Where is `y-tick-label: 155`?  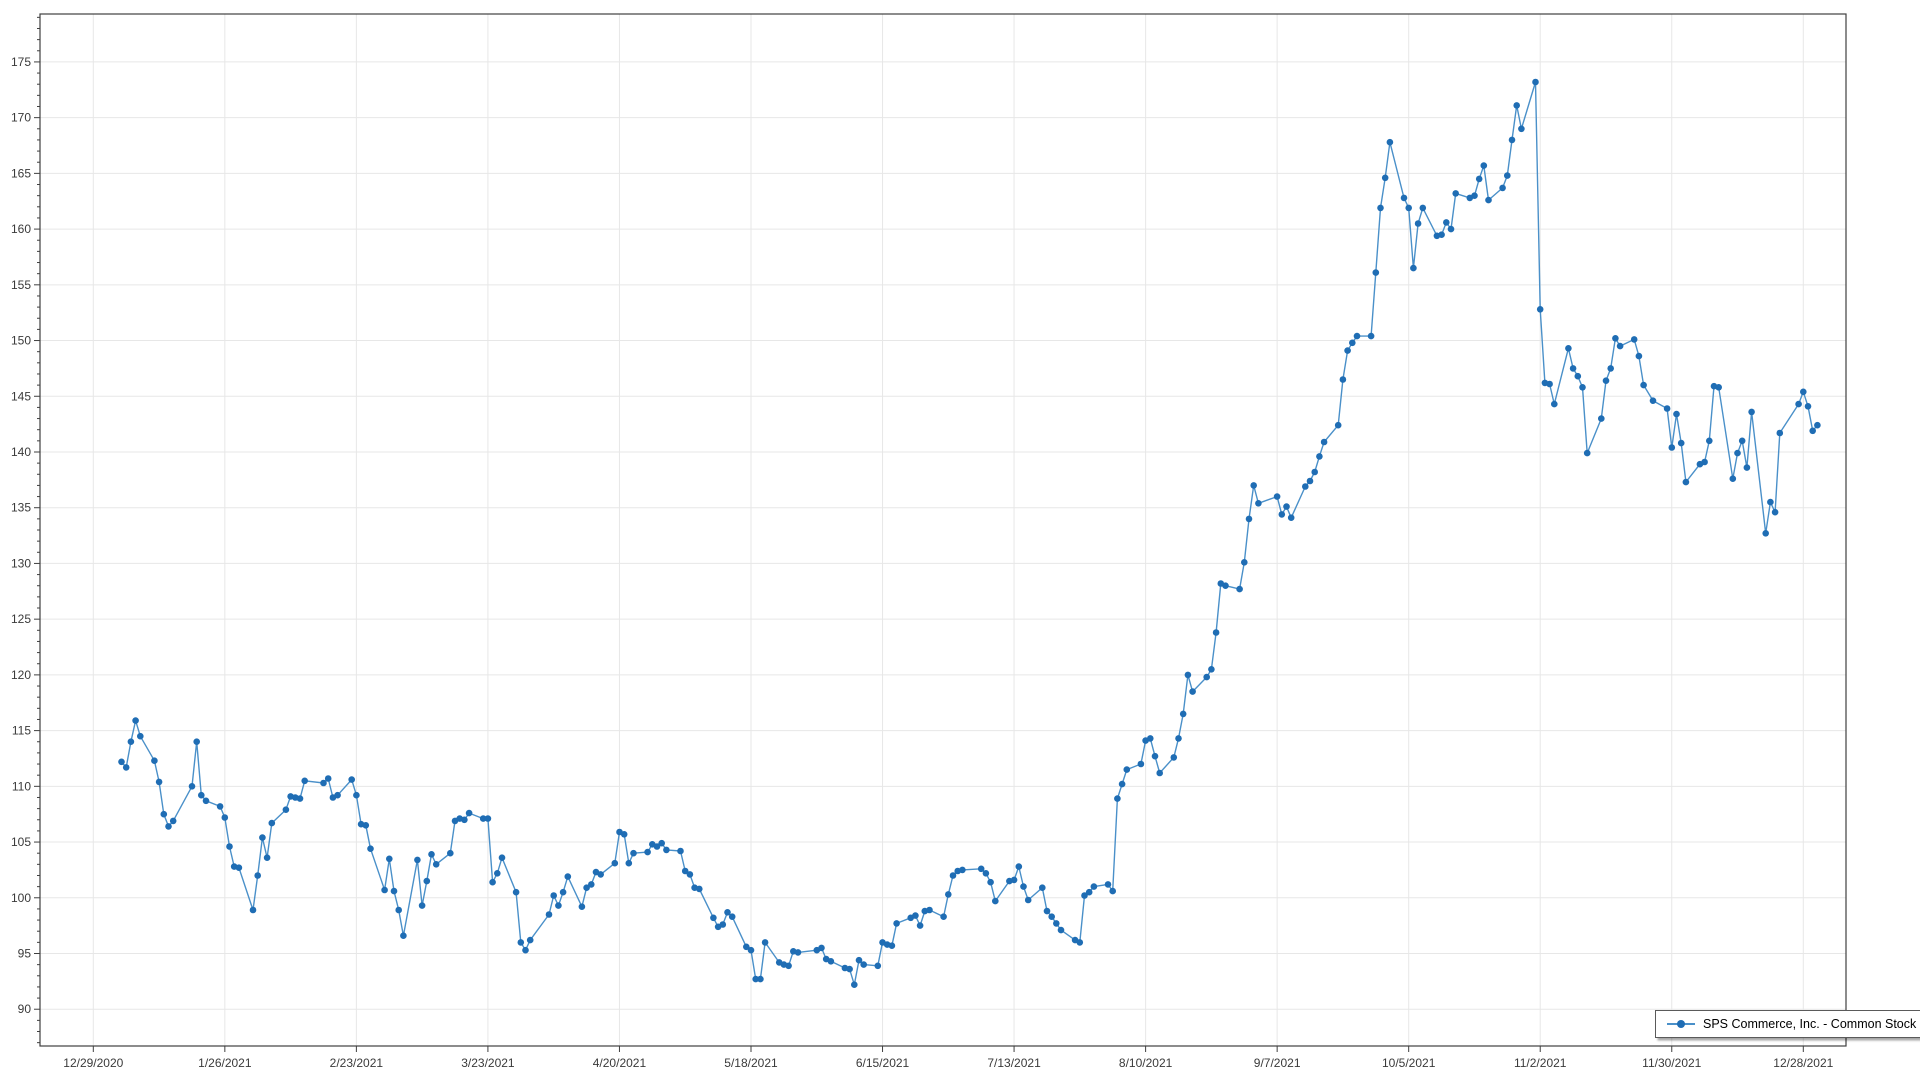 y-tick-label: 155 is located at coordinates (21, 285).